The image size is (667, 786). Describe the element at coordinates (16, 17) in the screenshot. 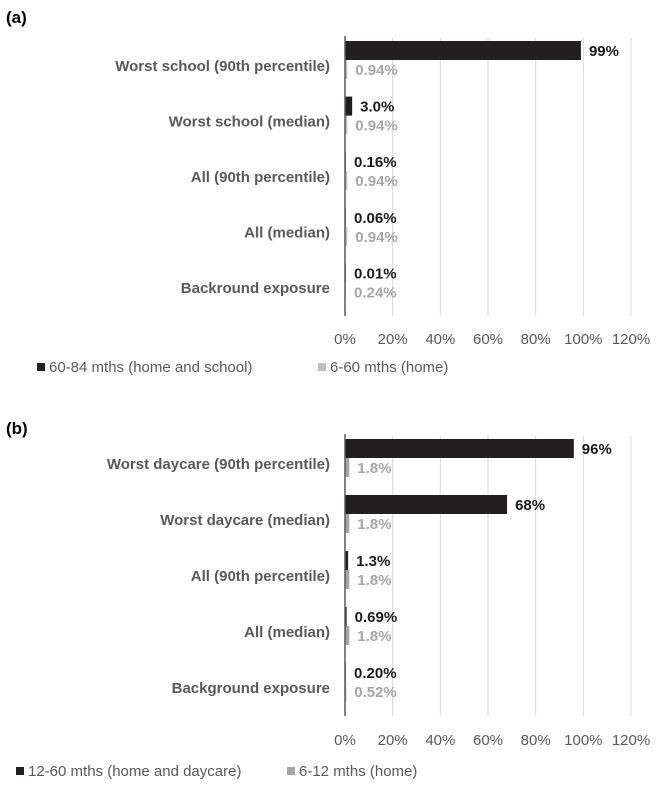

I see `panel-a-label: (a)` at that location.